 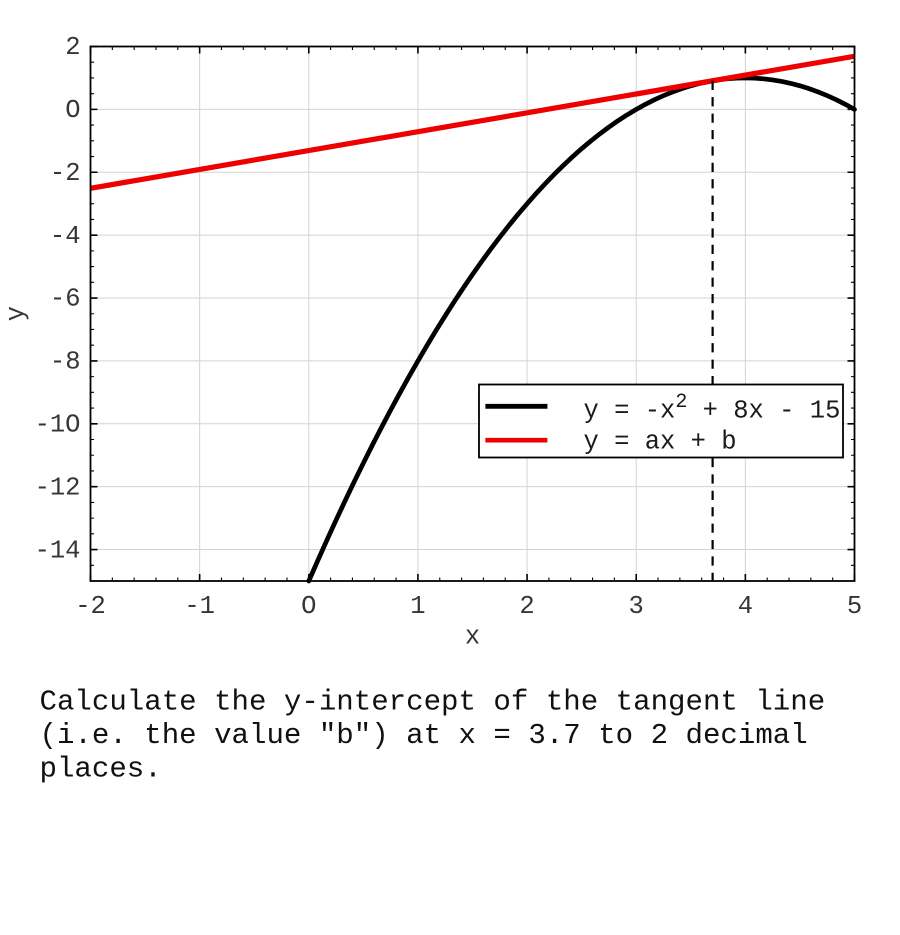 I want to click on svg-text: x, so click(x=472, y=637).